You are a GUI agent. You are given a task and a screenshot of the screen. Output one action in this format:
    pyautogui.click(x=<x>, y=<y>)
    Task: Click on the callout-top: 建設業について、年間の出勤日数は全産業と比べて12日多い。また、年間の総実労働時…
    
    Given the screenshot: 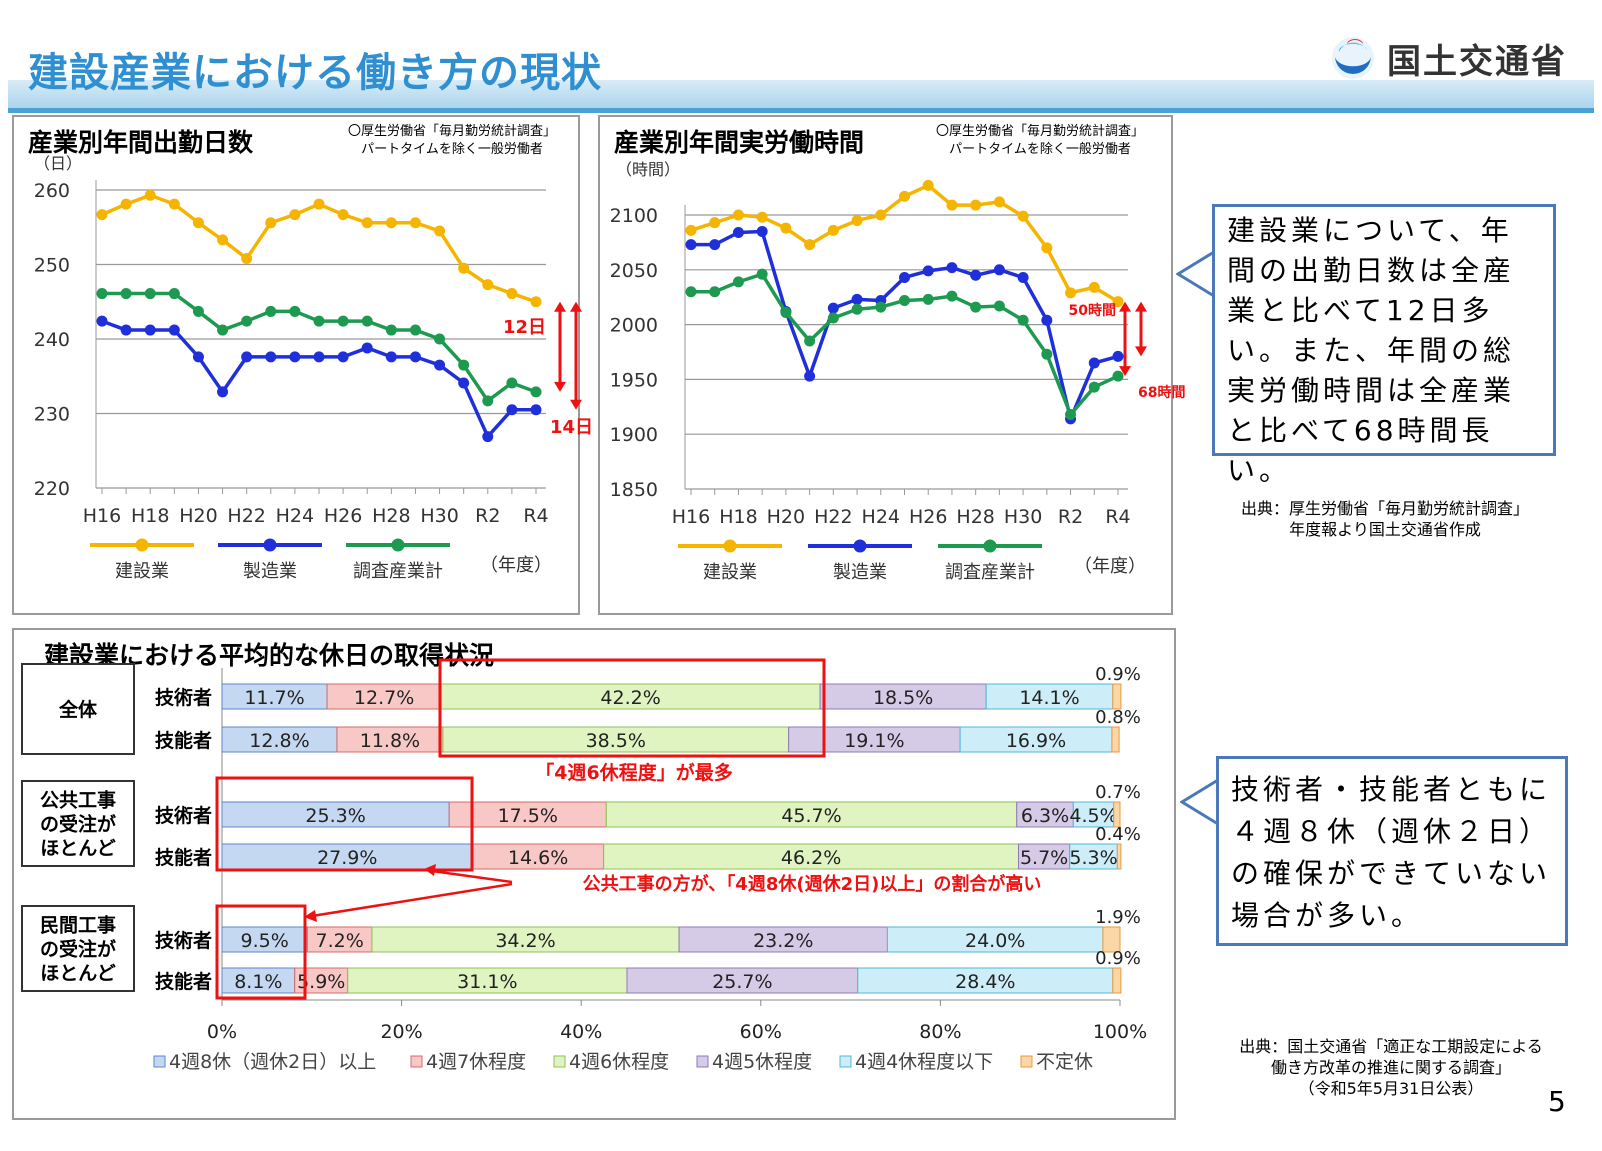 What is the action you would take?
    pyautogui.click(x=1384, y=345)
    